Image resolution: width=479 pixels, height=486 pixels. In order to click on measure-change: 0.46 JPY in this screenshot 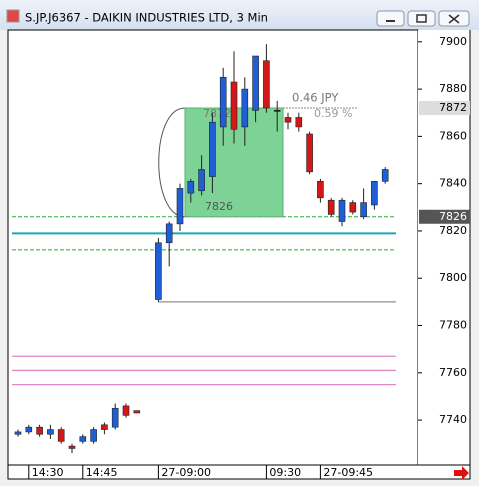, I will do `click(315, 98)`.